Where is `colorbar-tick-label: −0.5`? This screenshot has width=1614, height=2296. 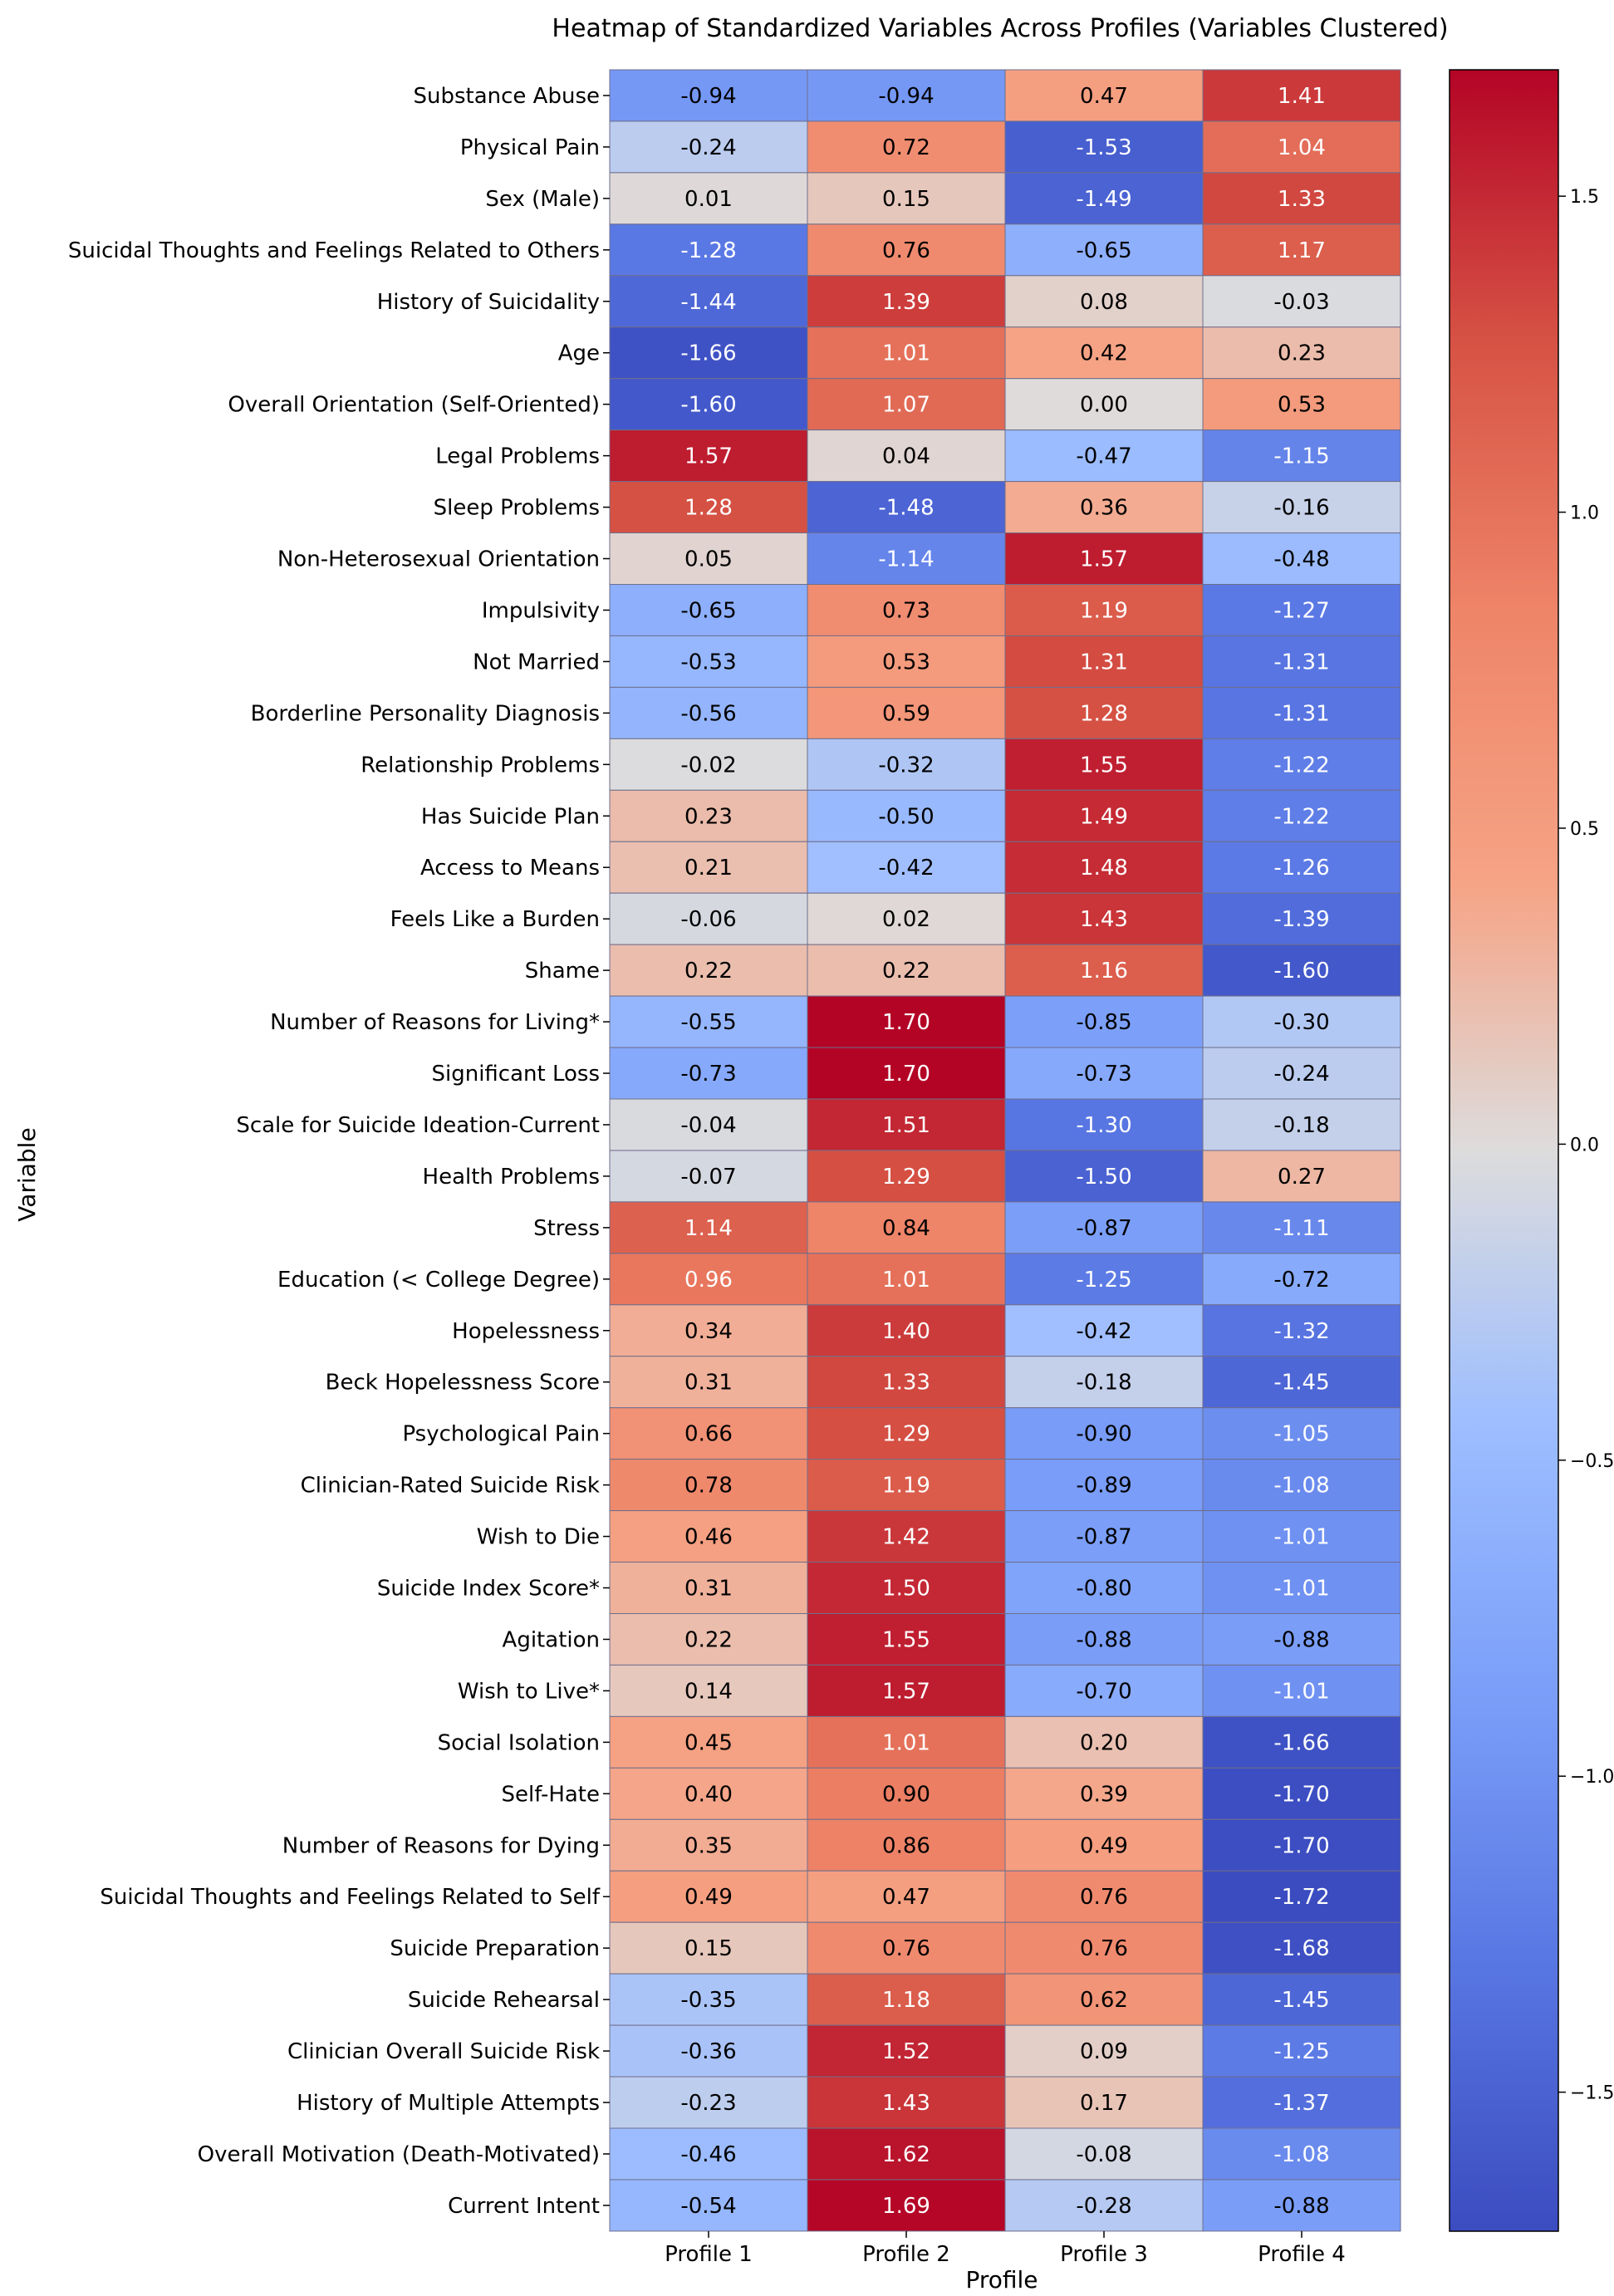 colorbar-tick-label: −0.5 is located at coordinates (1592, 1461).